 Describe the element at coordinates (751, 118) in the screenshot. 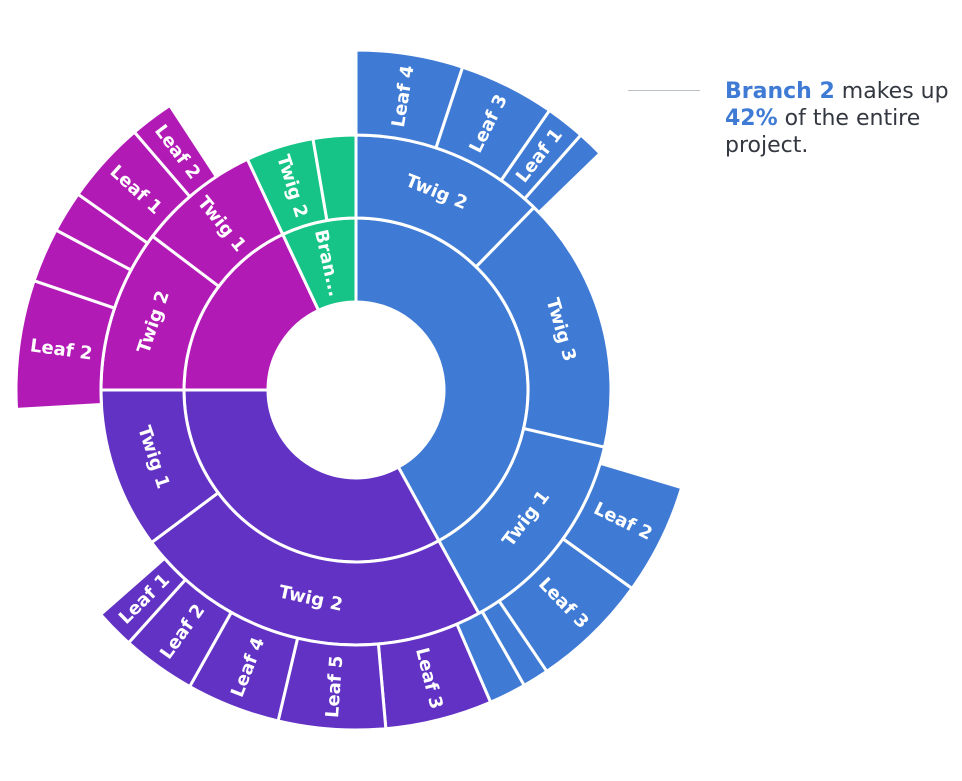

I see `callout-percentage: 42%` at that location.